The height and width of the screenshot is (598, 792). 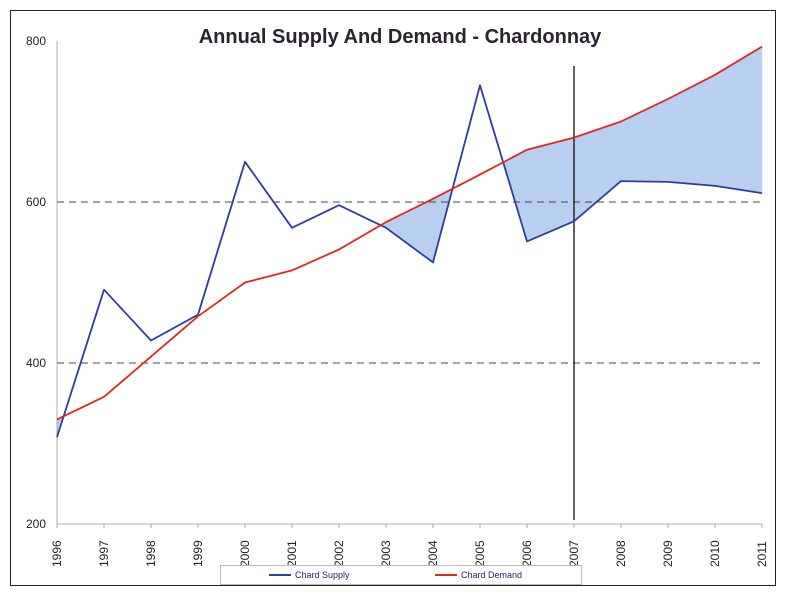 I want to click on x-tick-label: 1999, so click(x=198, y=553).